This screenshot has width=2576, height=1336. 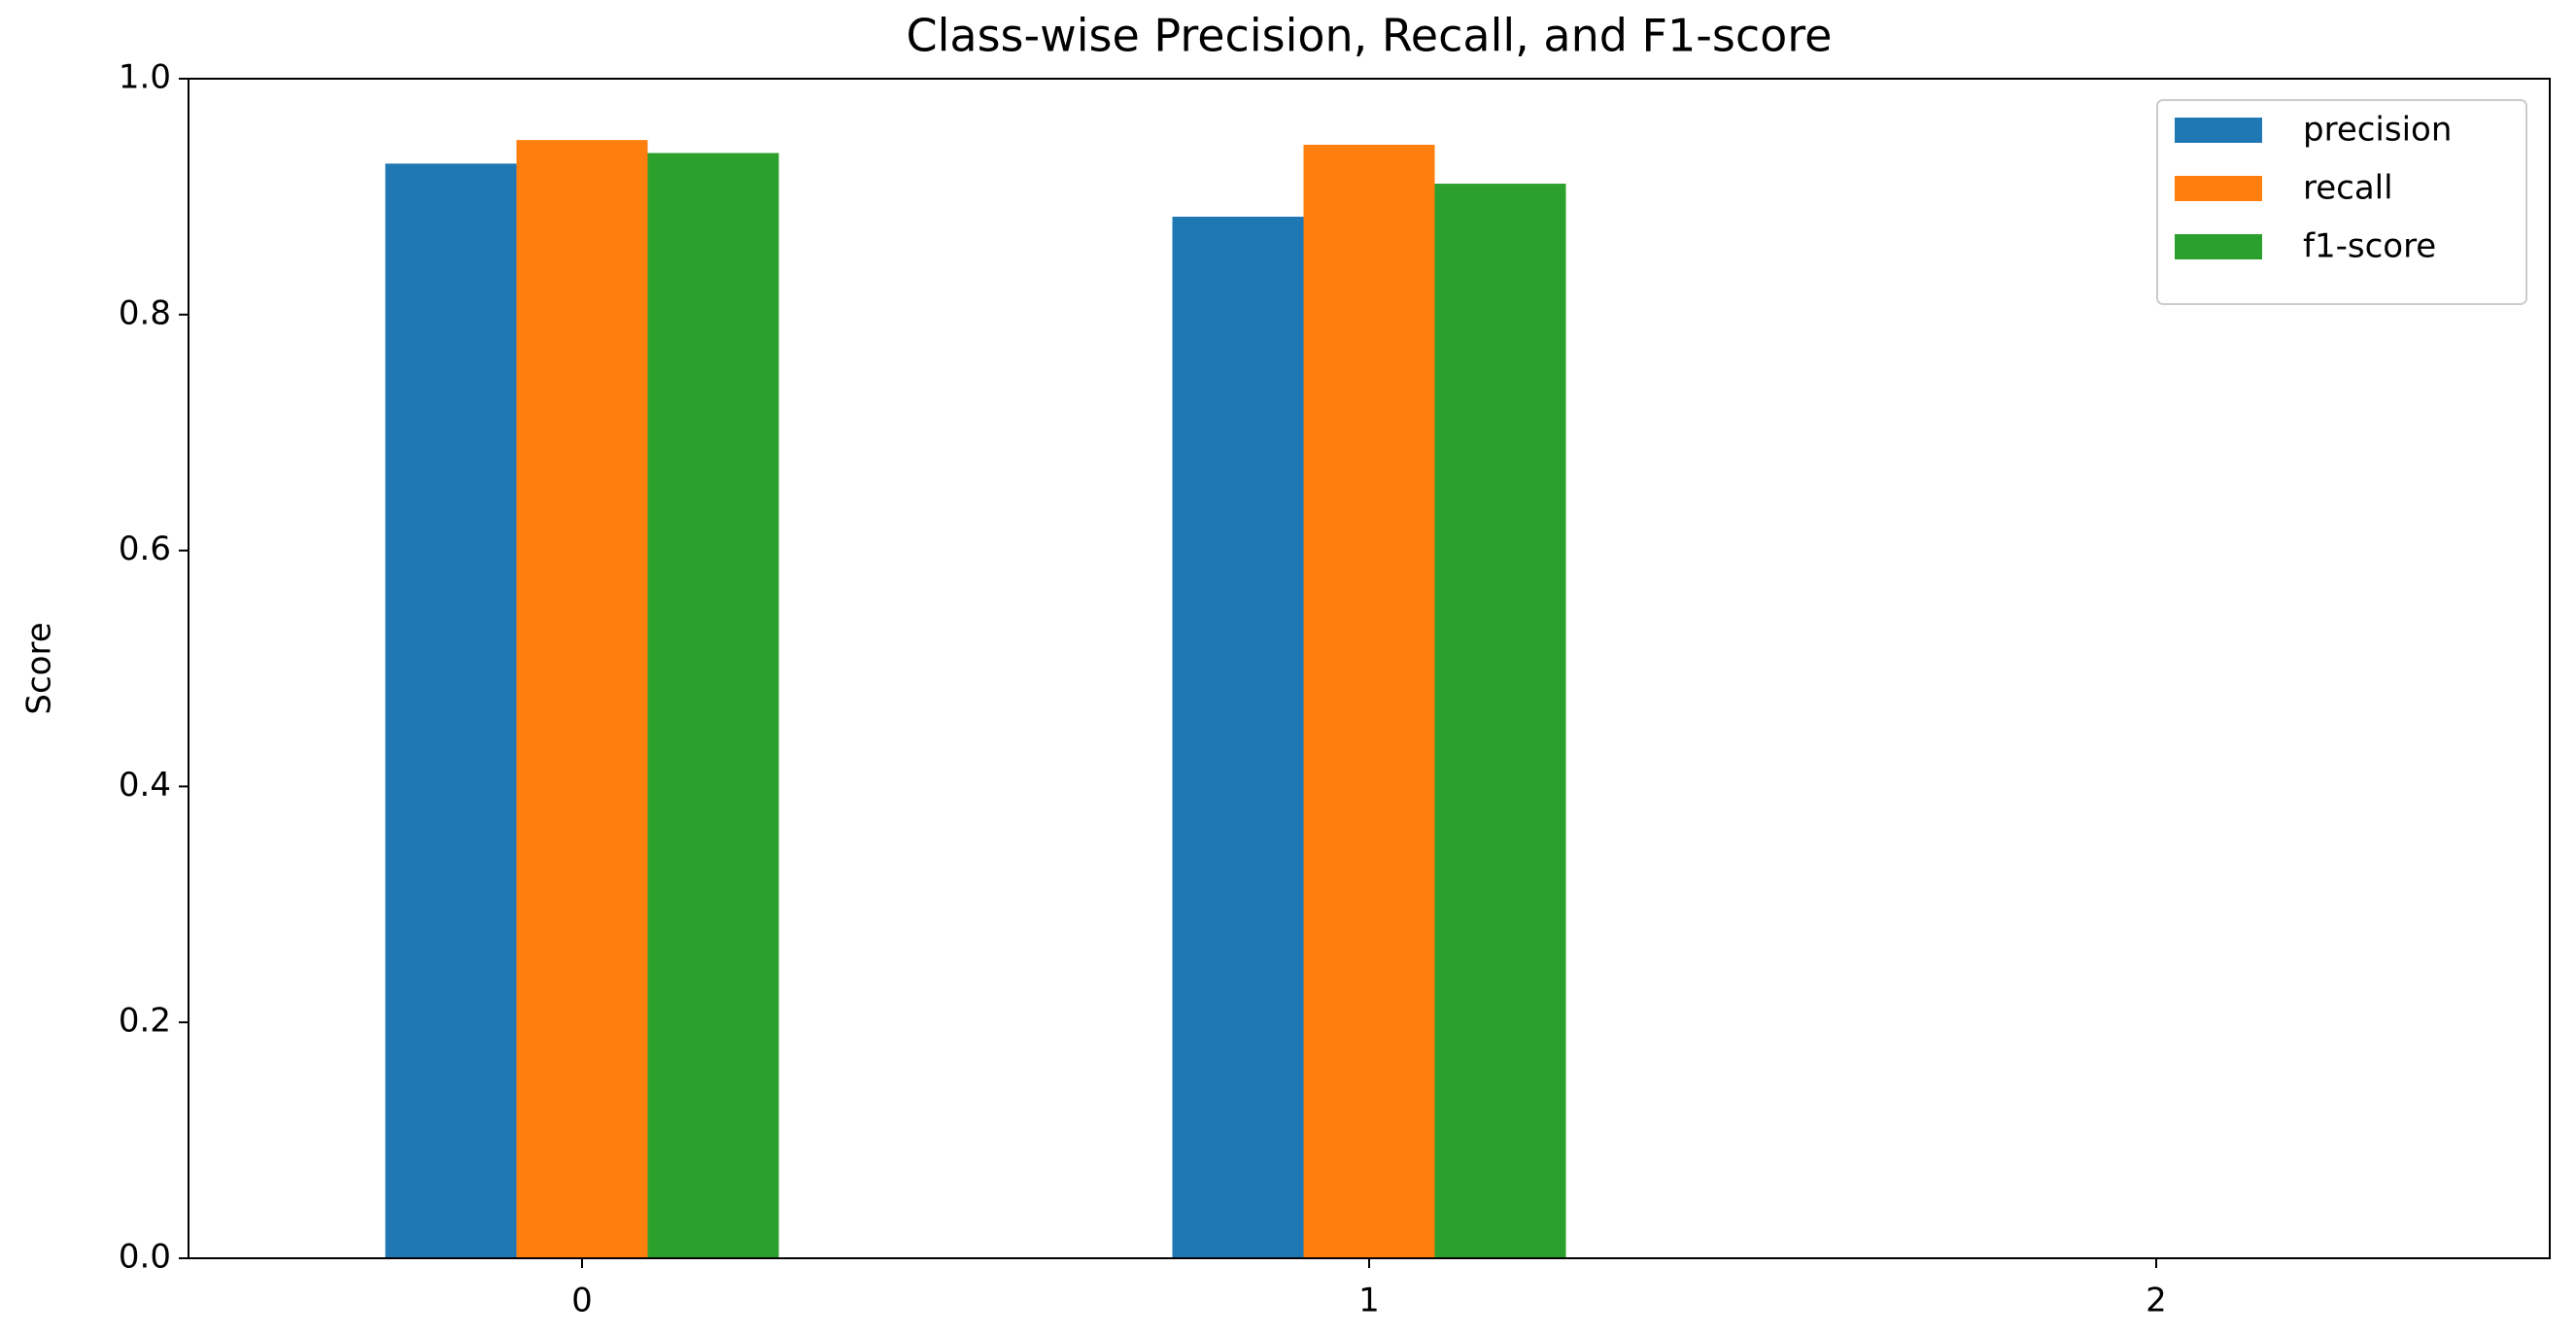 What do you see at coordinates (582, 1301) in the screenshot?
I see `x-tick-label: 0` at bounding box center [582, 1301].